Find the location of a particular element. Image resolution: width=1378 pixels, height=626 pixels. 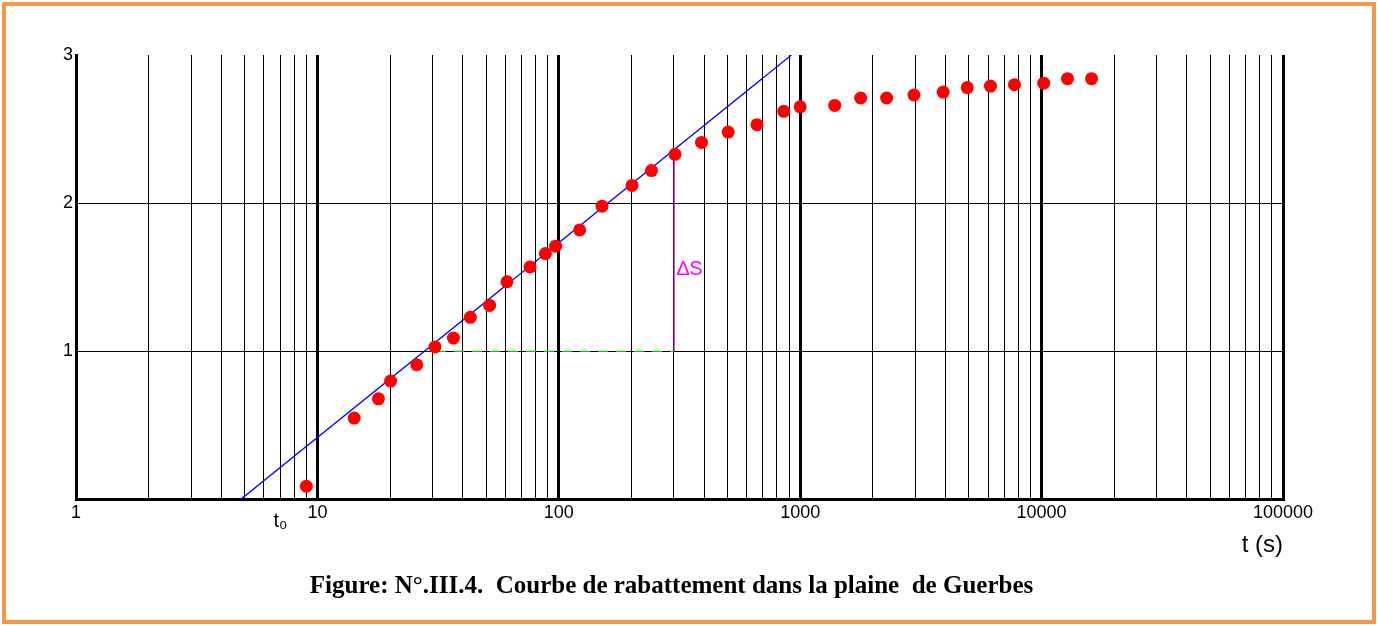

annotation: t₀ is located at coordinates (280, 520).